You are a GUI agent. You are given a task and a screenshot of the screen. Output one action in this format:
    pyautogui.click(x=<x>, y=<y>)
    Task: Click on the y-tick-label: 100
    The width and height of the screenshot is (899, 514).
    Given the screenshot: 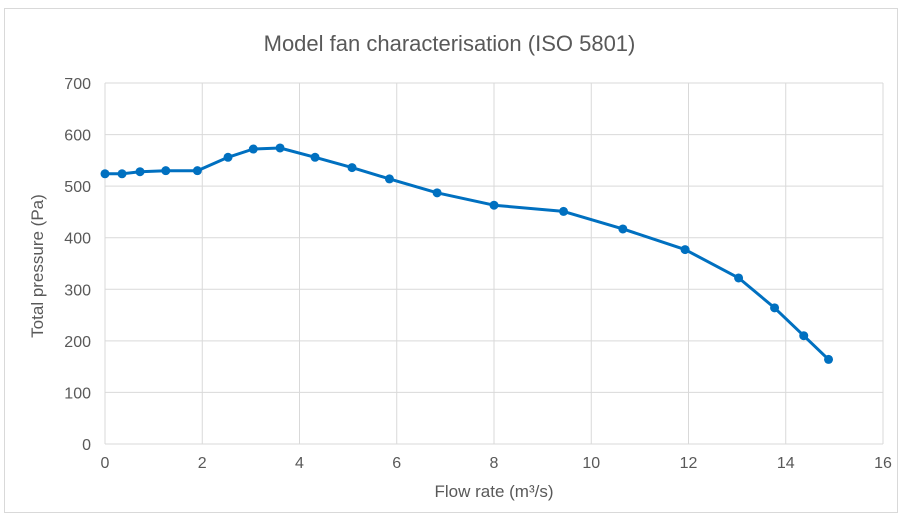 What is the action you would take?
    pyautogui.click(x=77, y=393)
    